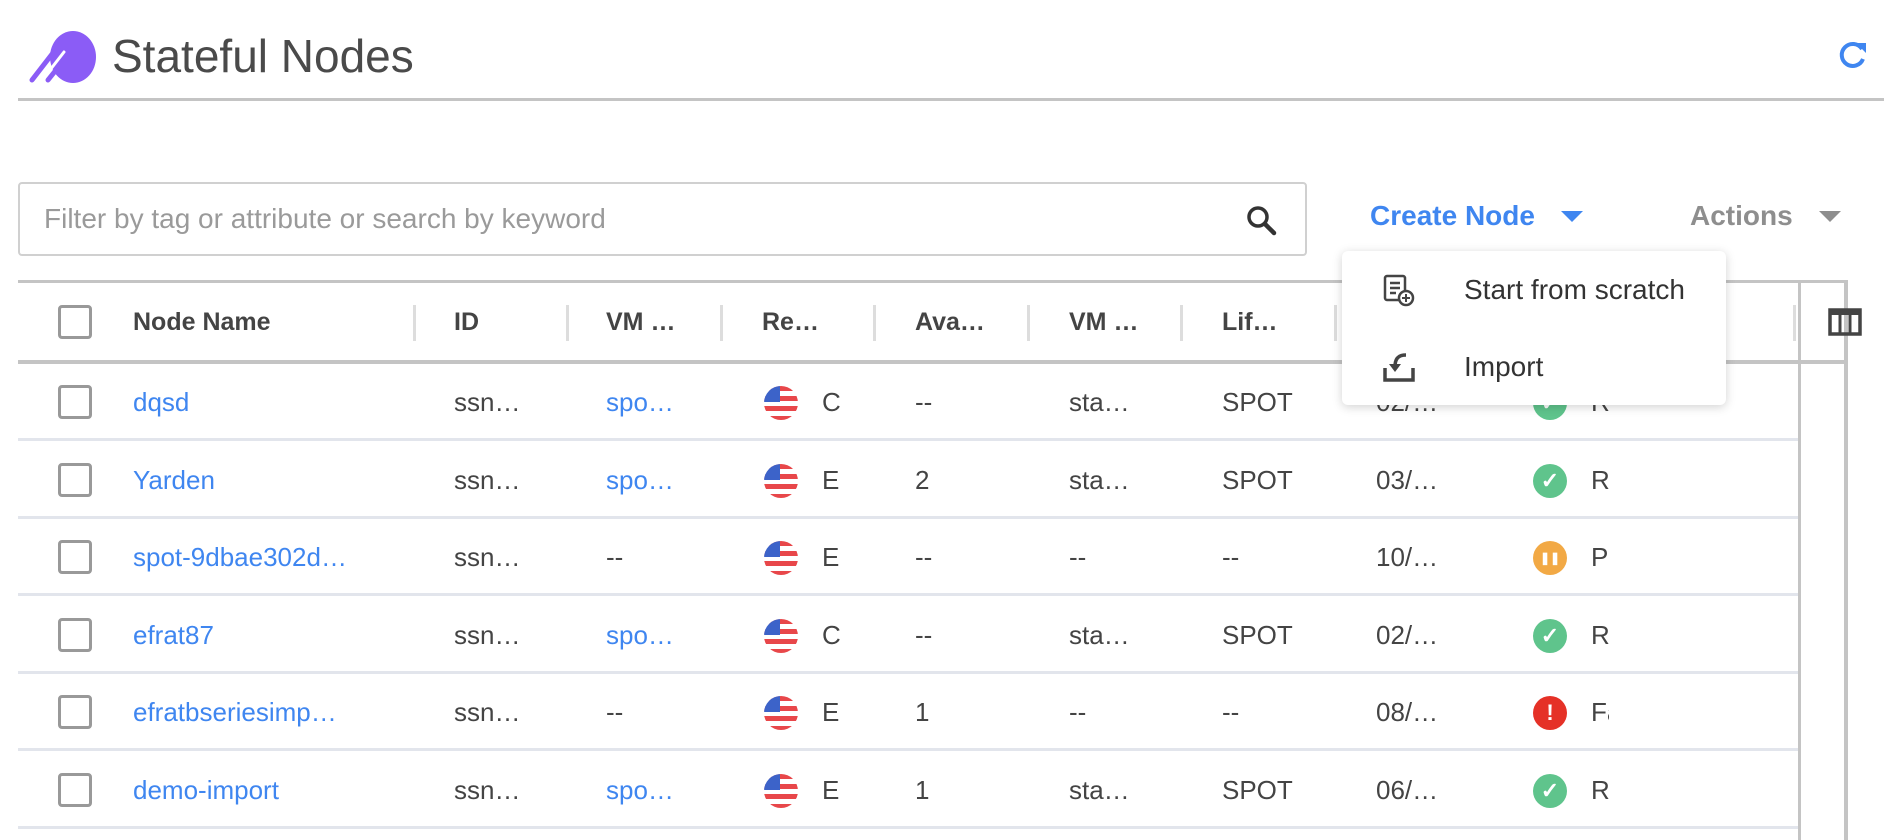 The height and width of the screenshot is (840, 1898). I want to click on select-all-checkbox, so click(75, 322).